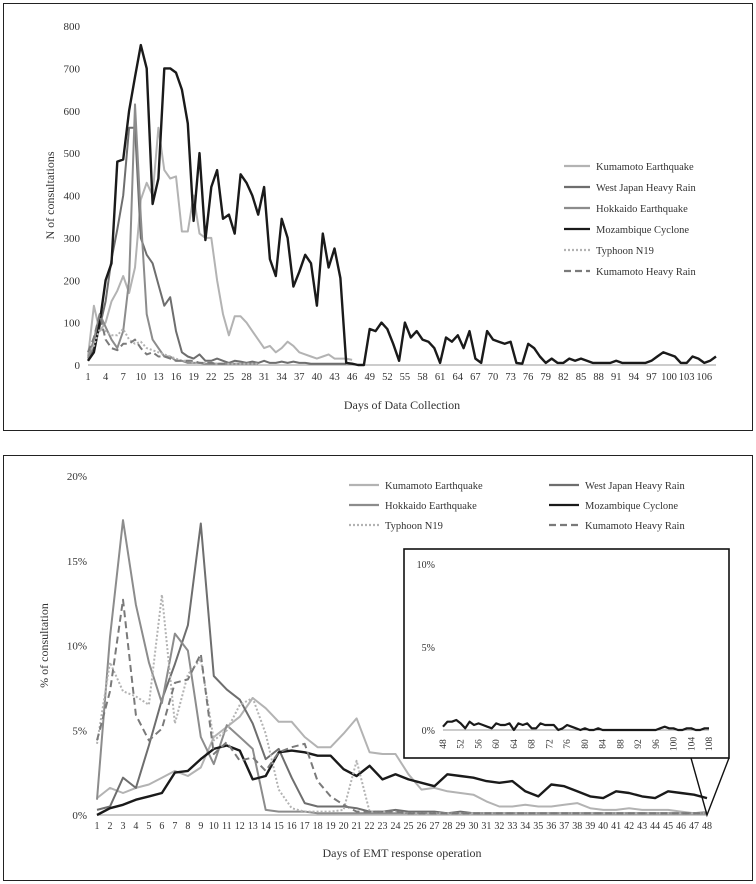  What do you see at coordinates (616, 826) in the screenshot?
I see `x-tick-label: 41` at bounding box center [616, 826].